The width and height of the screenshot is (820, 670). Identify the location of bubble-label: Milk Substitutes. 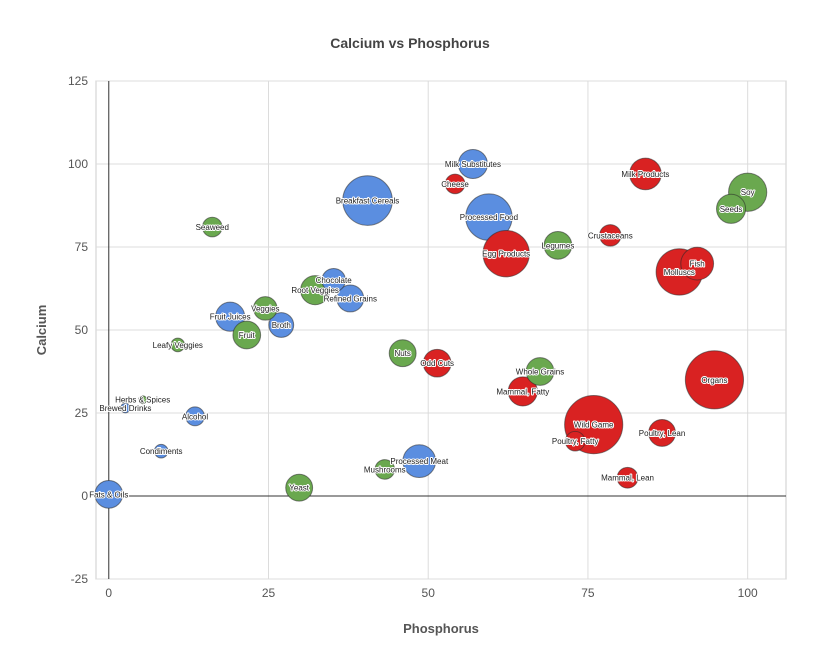
(473, 164).